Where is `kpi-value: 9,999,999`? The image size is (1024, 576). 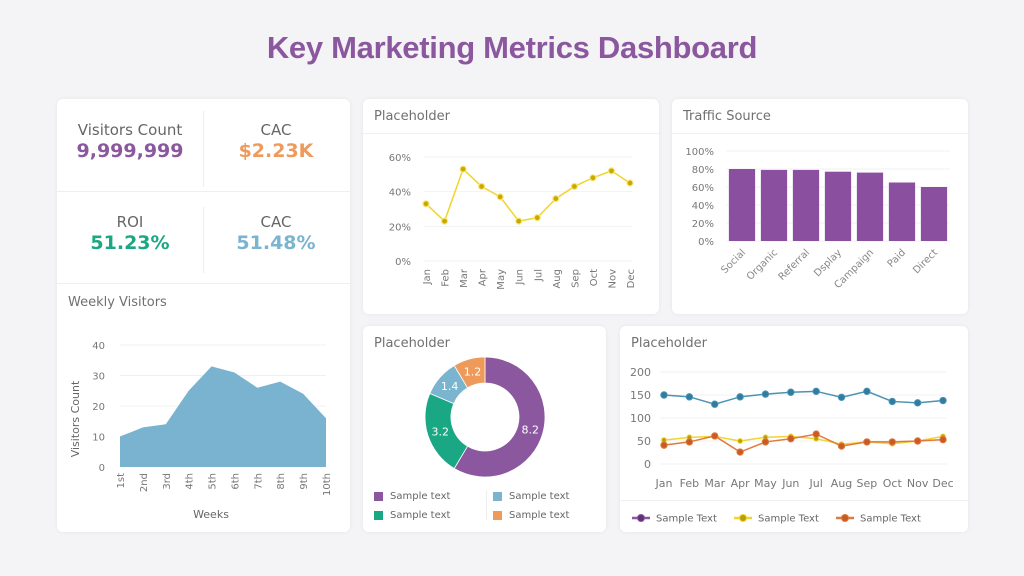
kpi-value: 9,999,999 is located at coordinates (130, 151).